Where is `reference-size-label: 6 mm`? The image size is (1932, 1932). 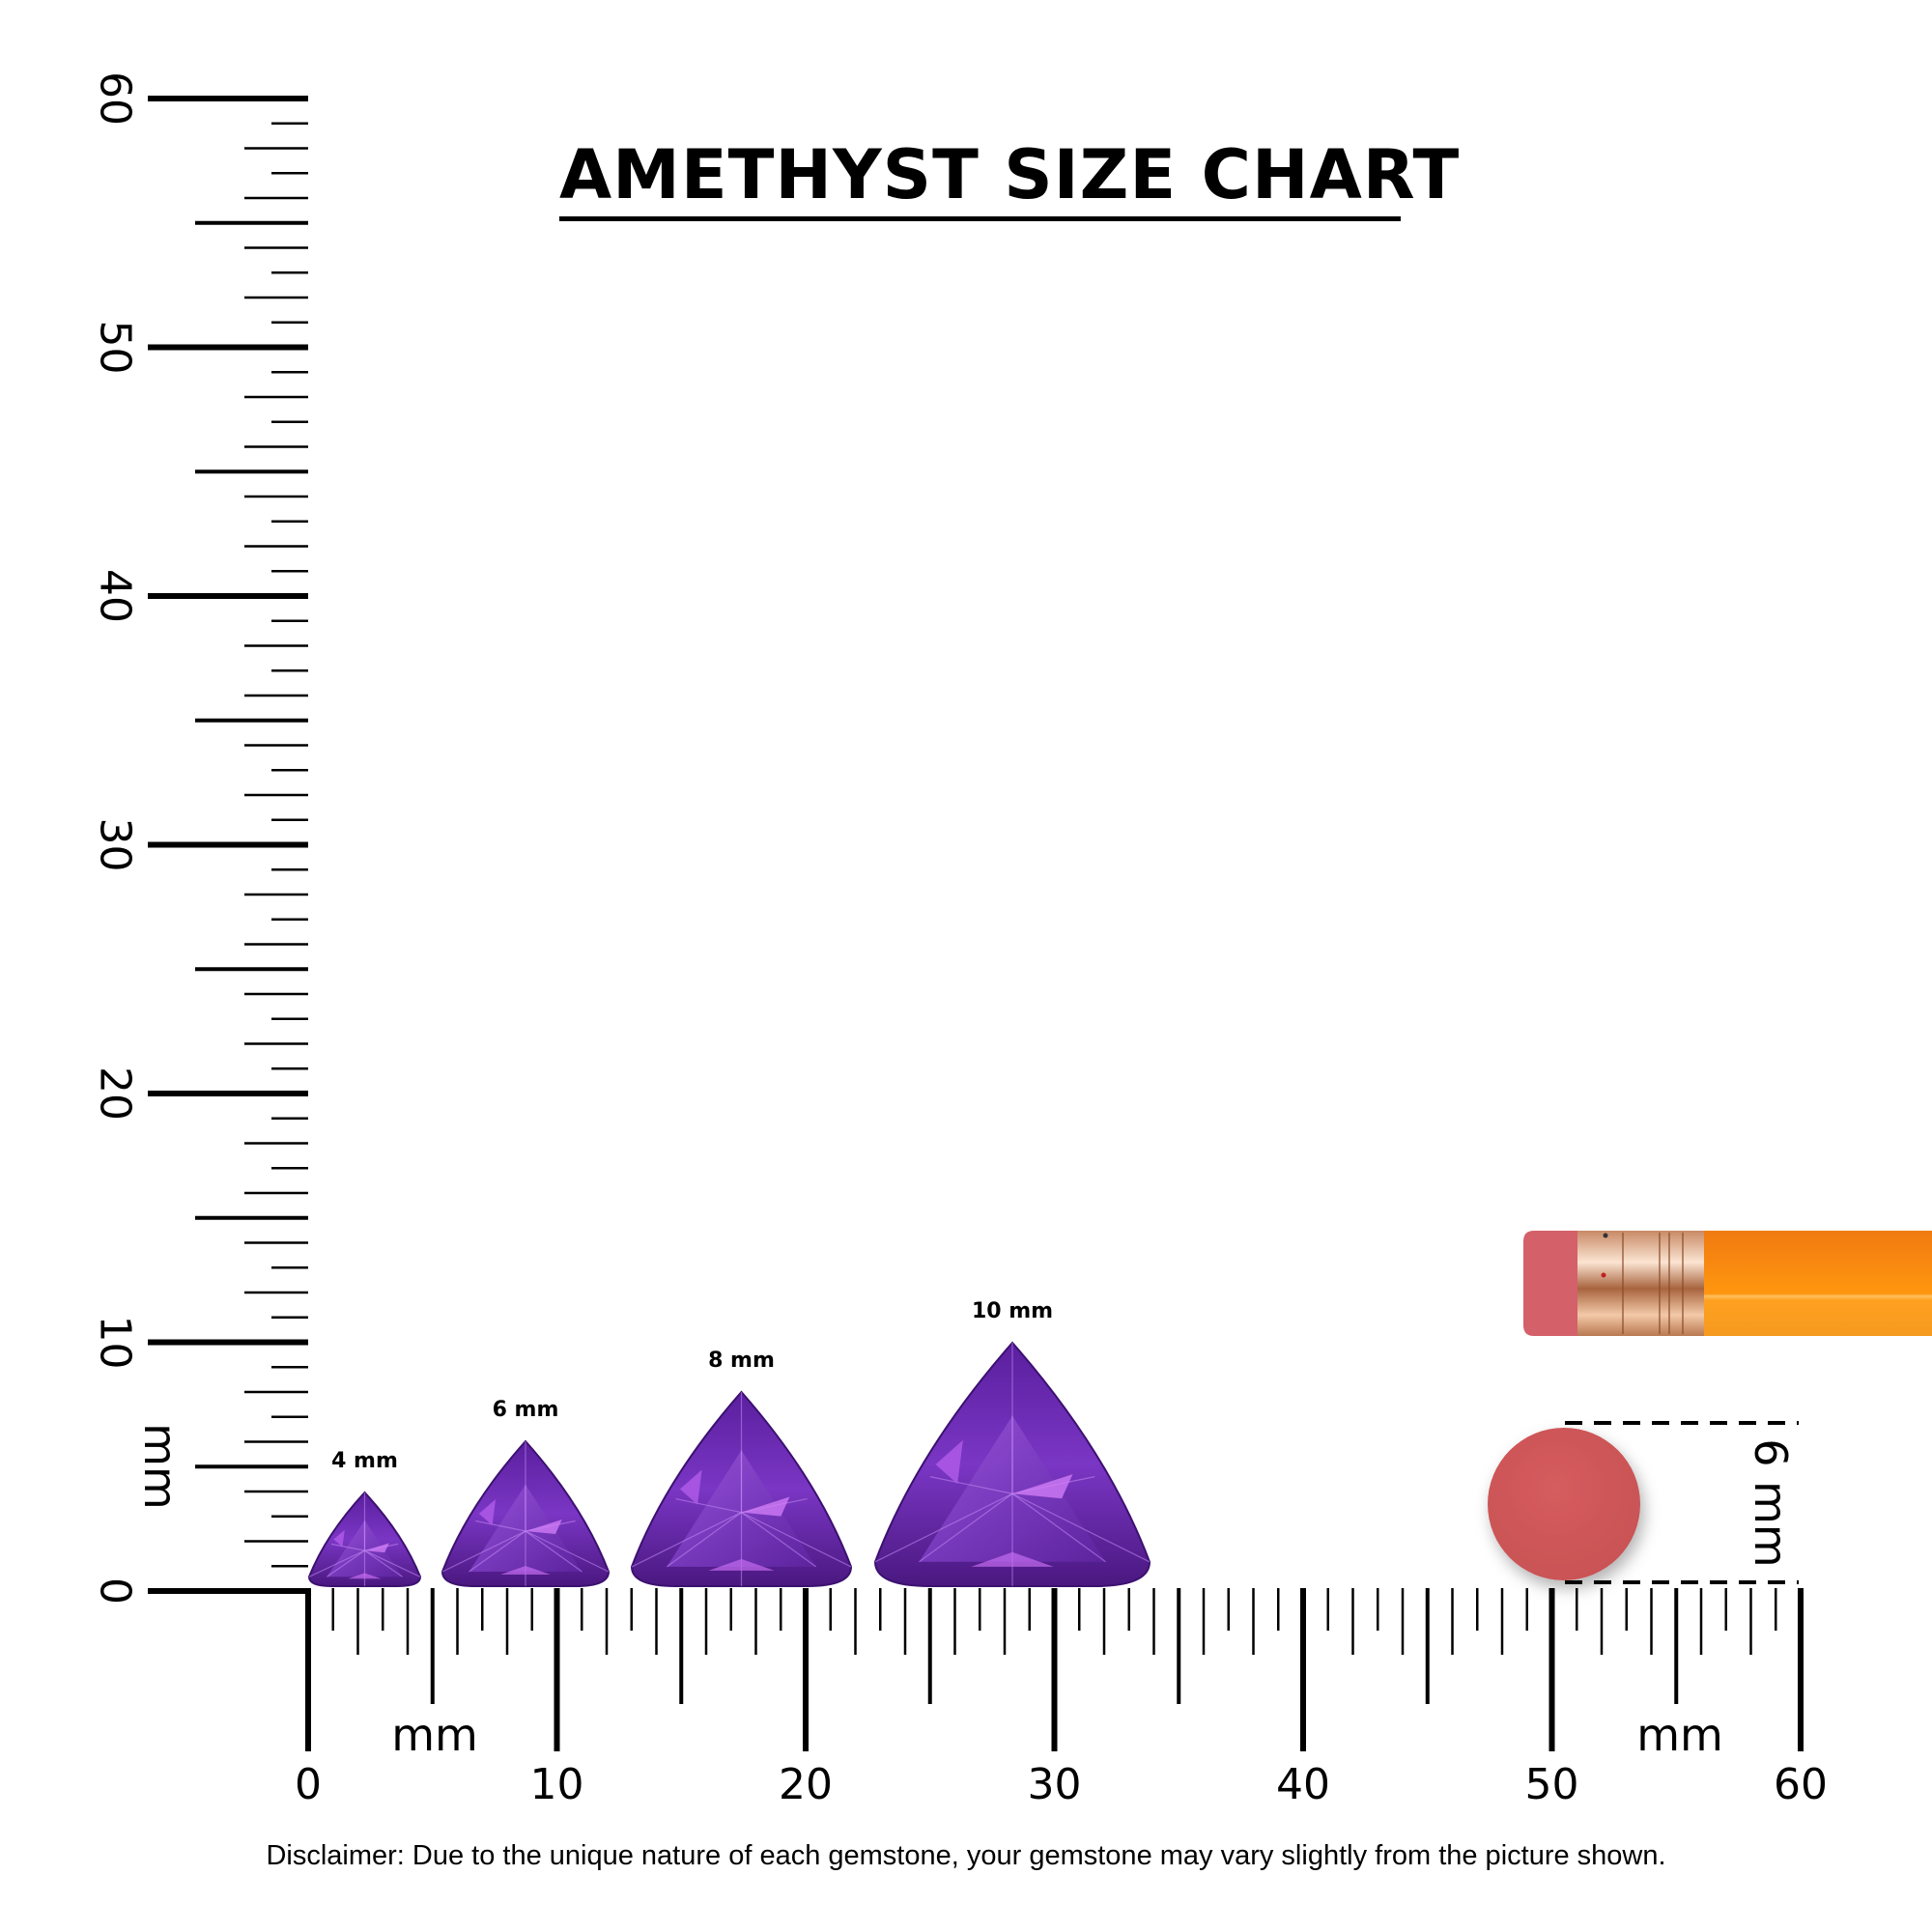
reference-size-label: 6 mm is located at coordinates (1771, 1503).